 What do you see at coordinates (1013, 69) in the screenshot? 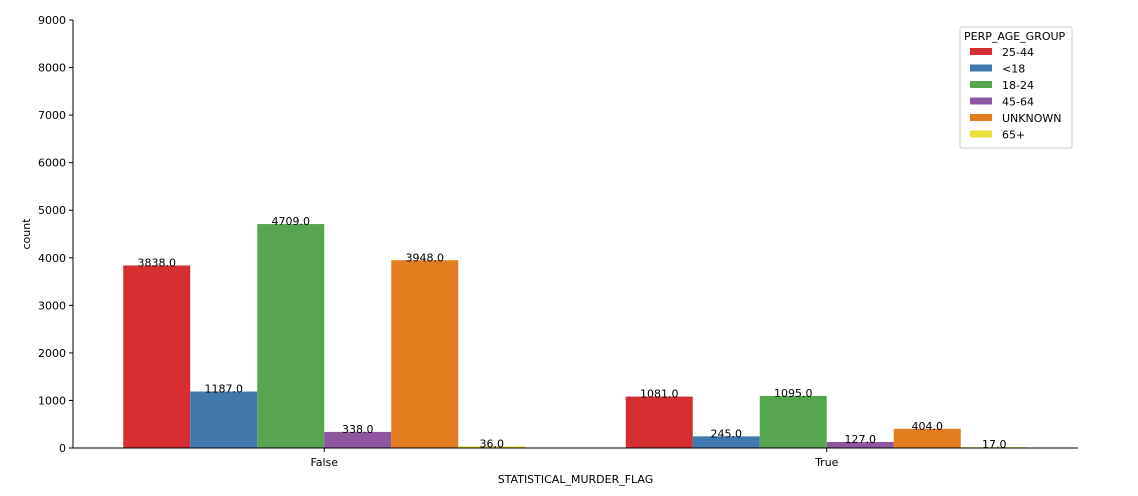
I see `legend-label: <18` at bounding box center [1013, 69].